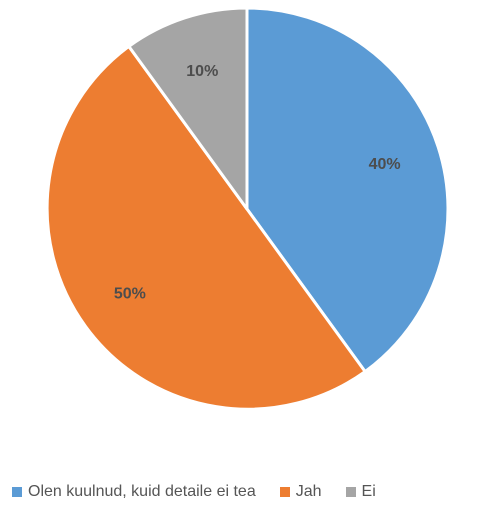  I want to click on chart-legend: Olen kuulnud, kuid detaile ei tea Jah Ei, so click(194, 492).